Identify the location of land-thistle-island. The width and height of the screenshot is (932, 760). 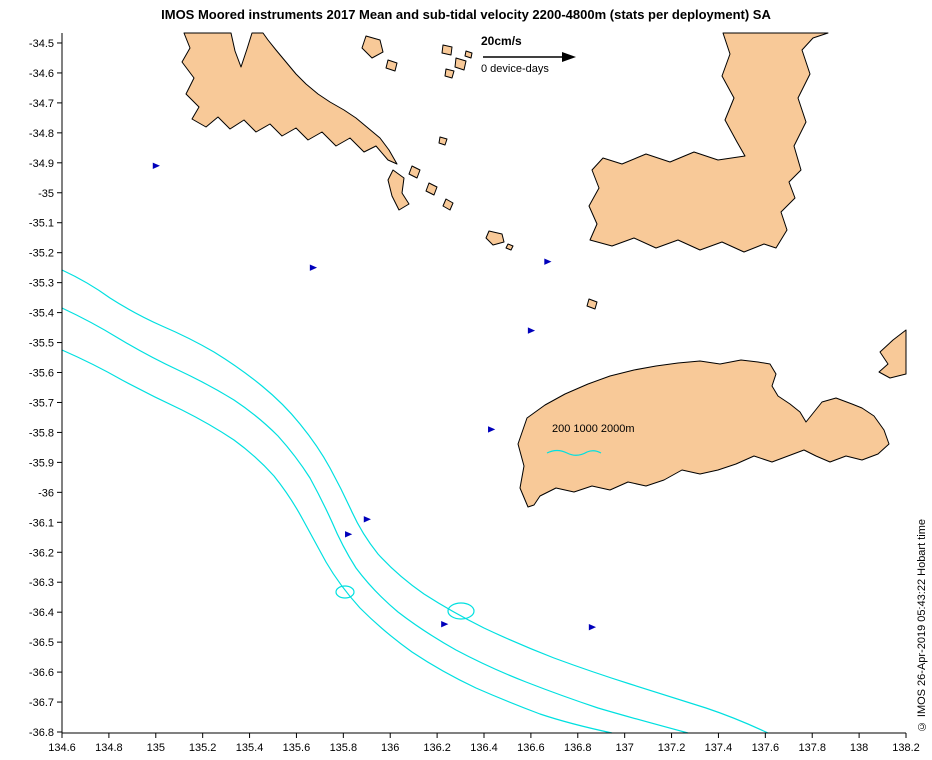
(398, 190).